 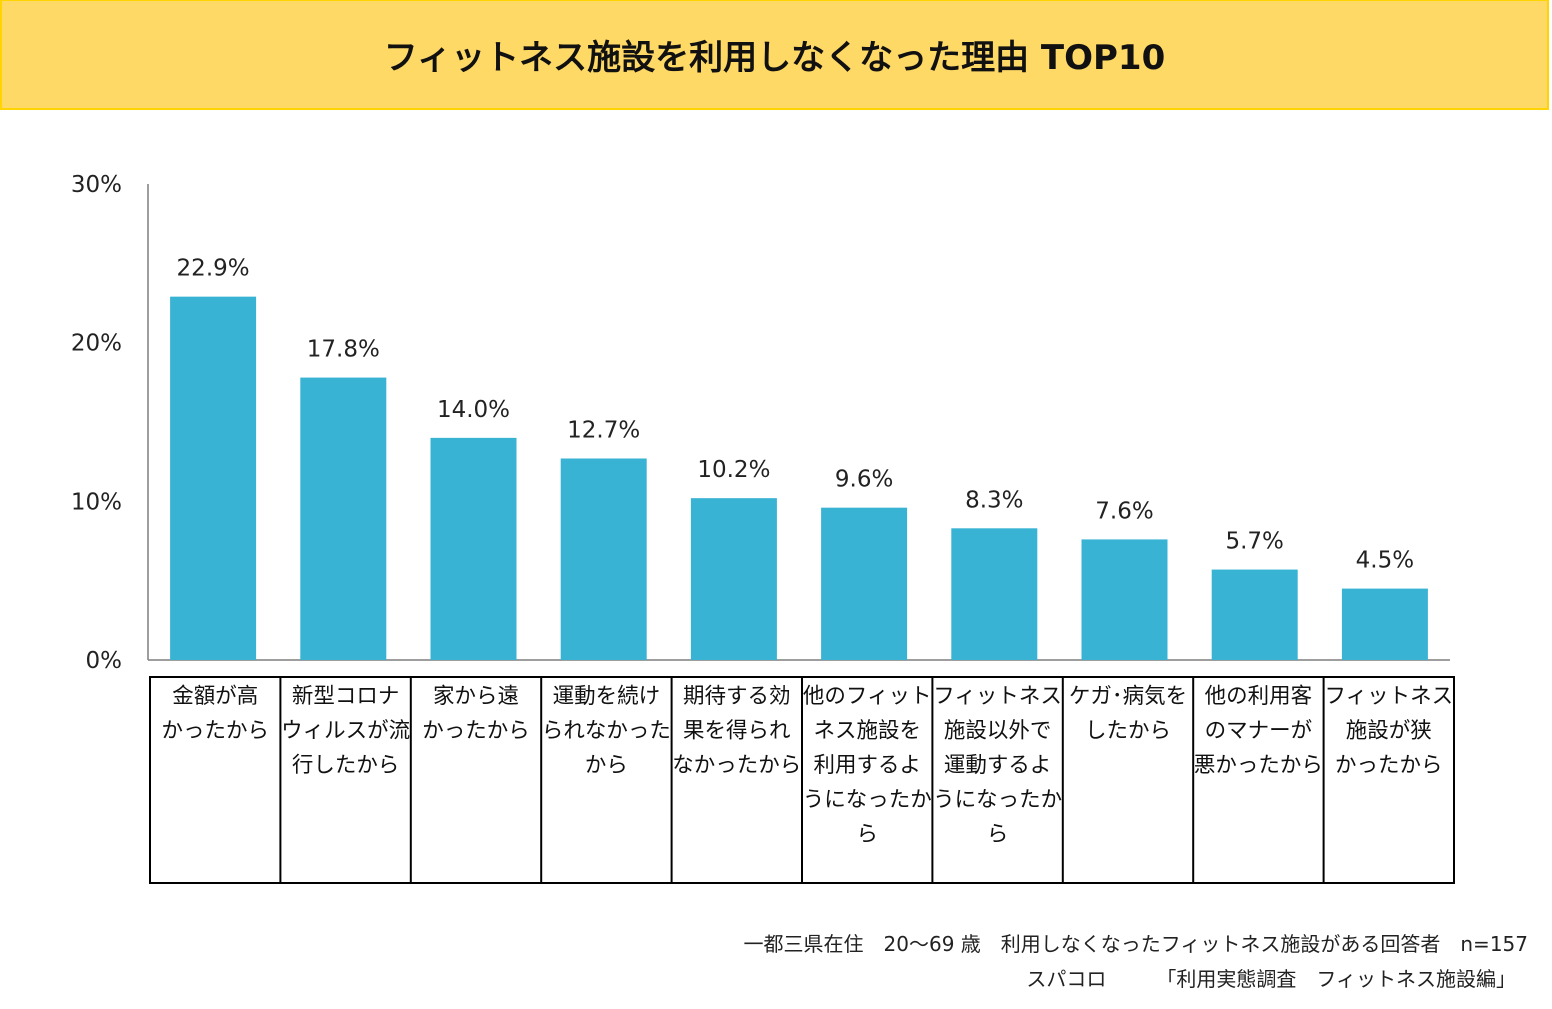 What do you see at coordinates (736, 765) in the screenshot?
I see `x-tick-label: なかったから` at bounding box center [736, 765].